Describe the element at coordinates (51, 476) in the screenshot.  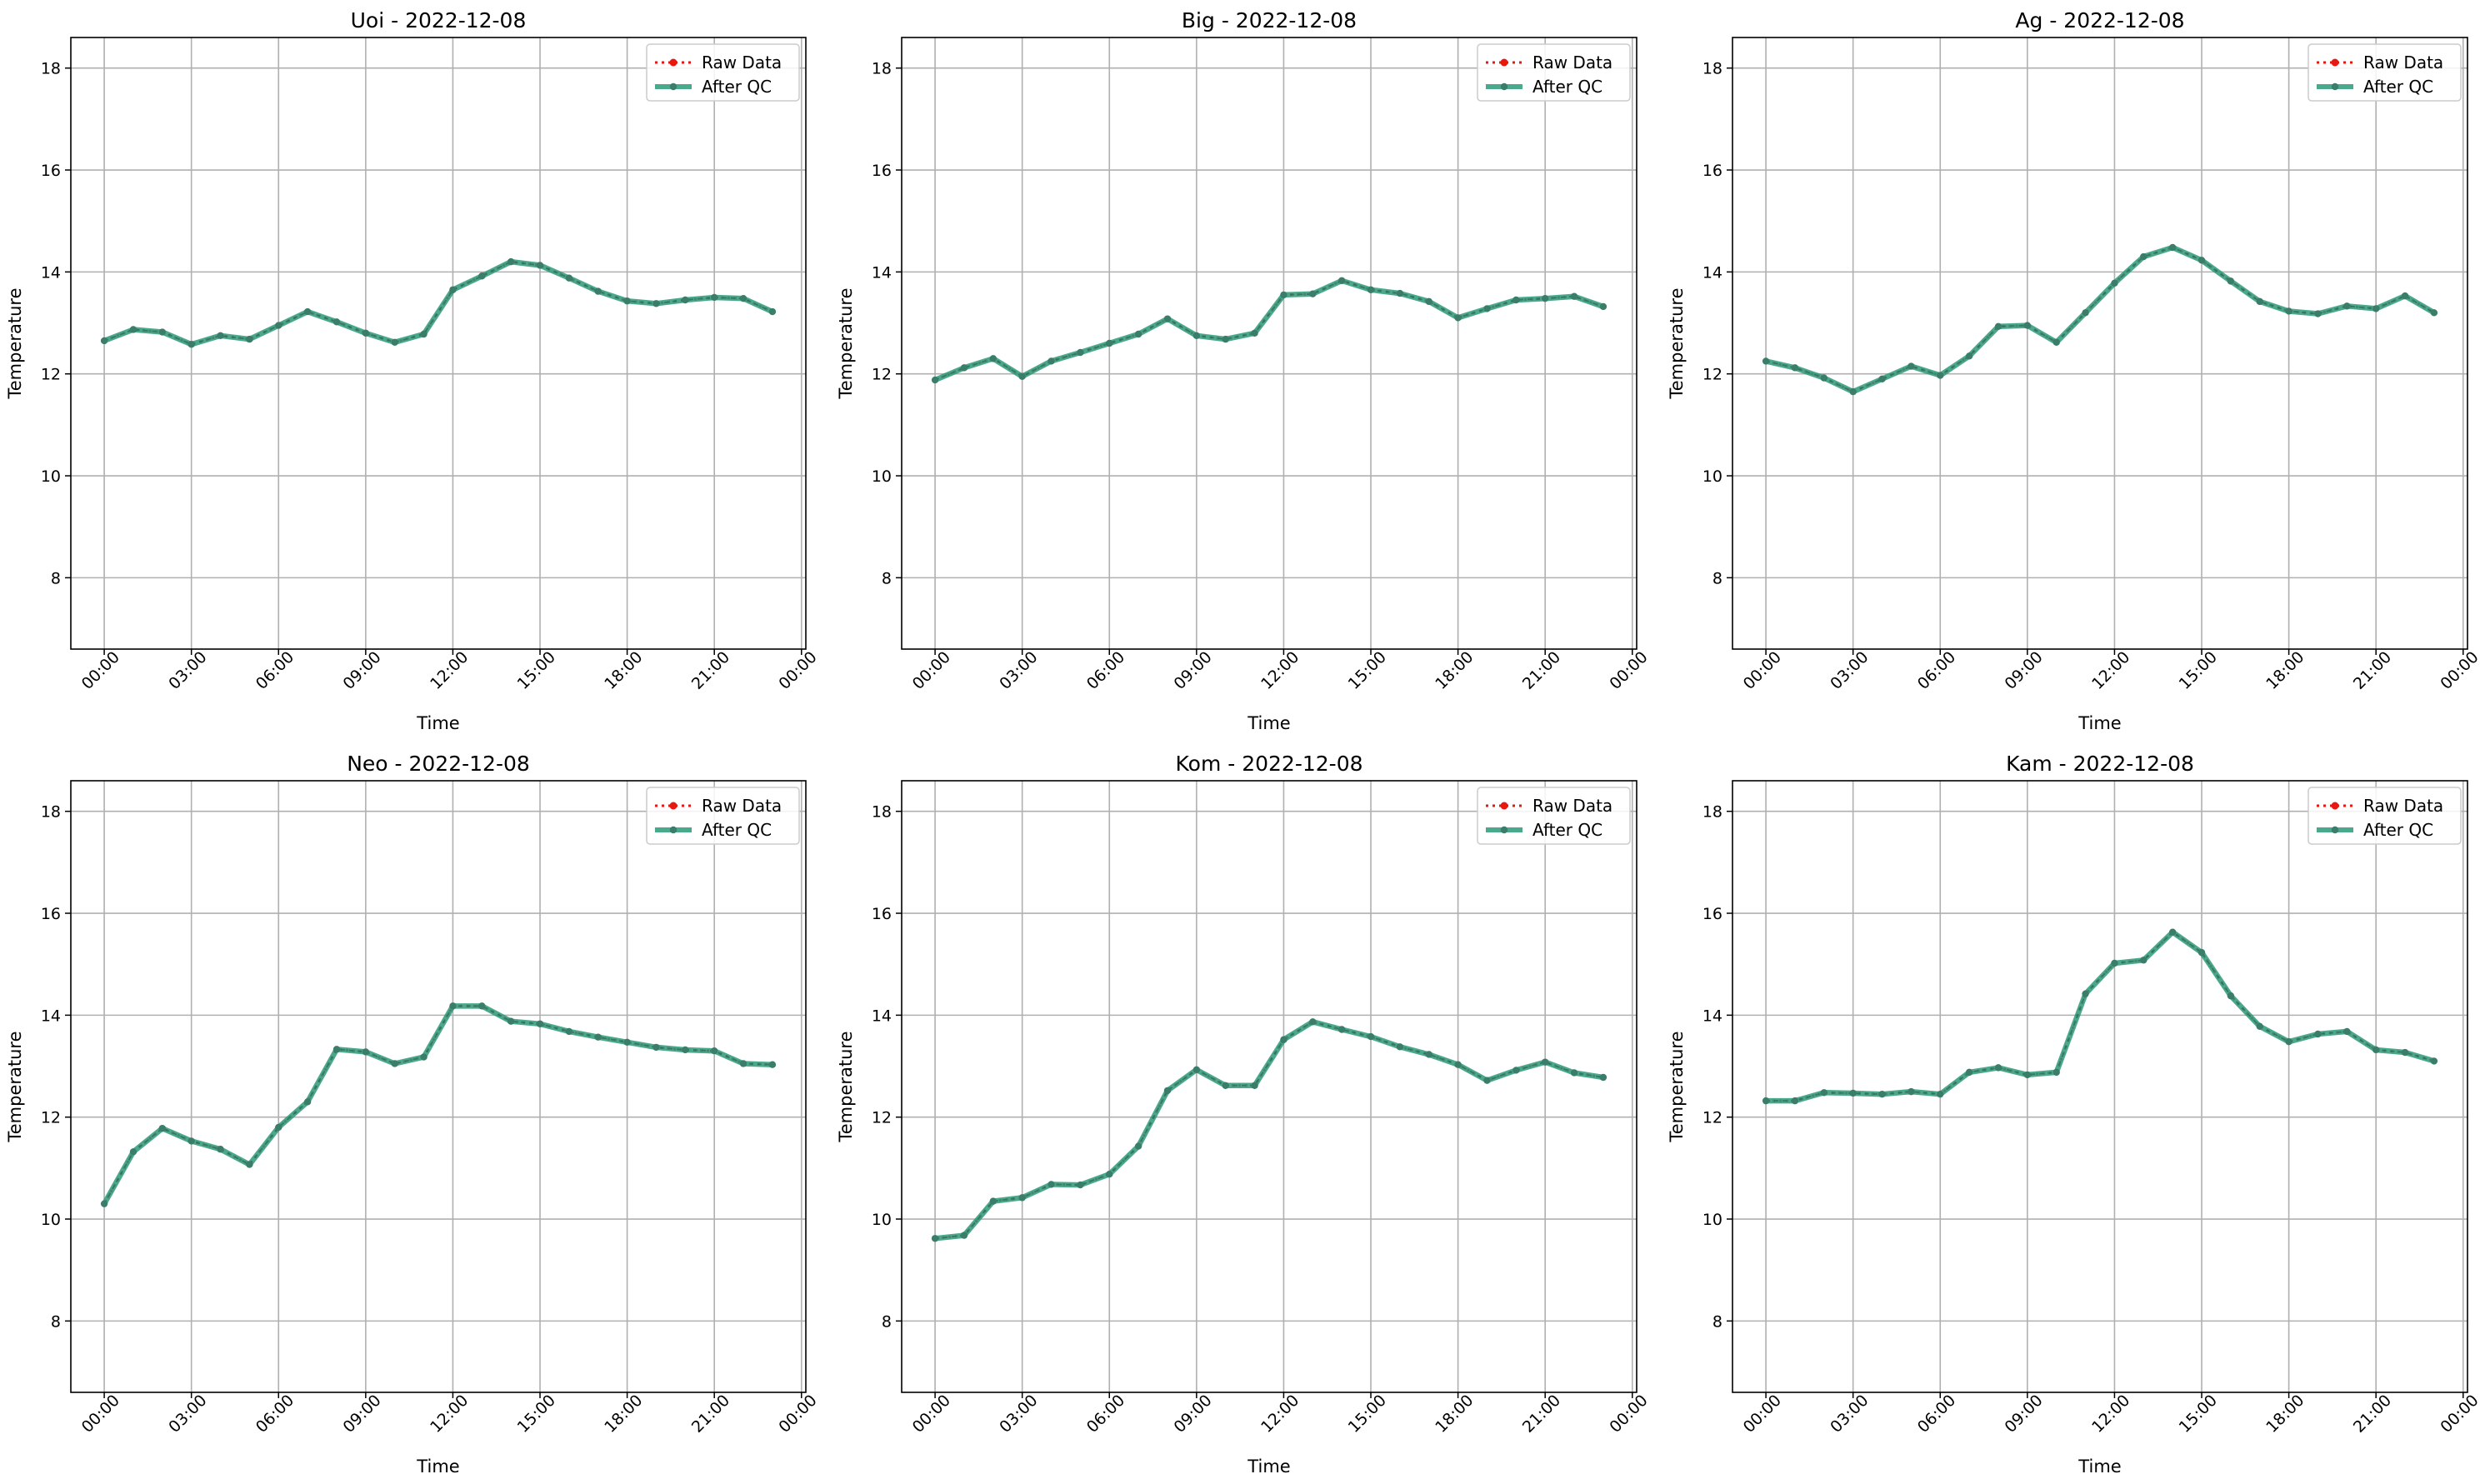
I see `y-tick-label: 10` at that location.